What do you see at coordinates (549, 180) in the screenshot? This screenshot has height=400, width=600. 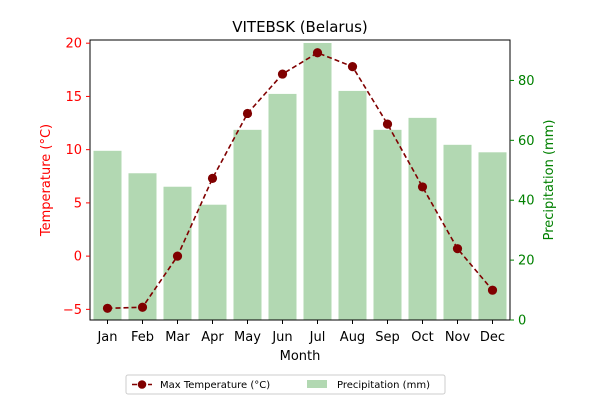 I see `precipitation-axis-label: Precipitation (mm)` at bounding box center [549, 180].